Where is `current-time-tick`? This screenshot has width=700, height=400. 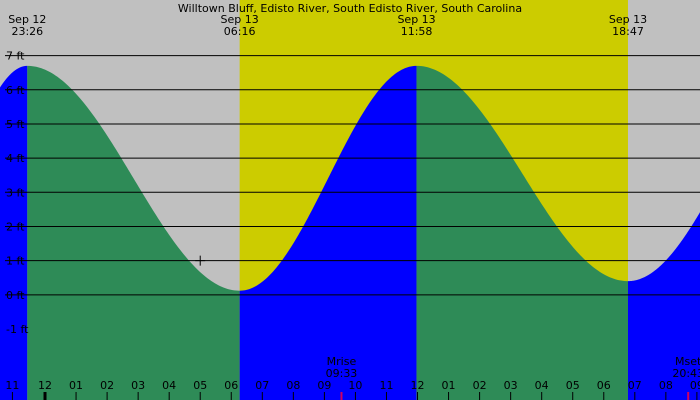
current-time-tick is located at coordinates (45, 396).